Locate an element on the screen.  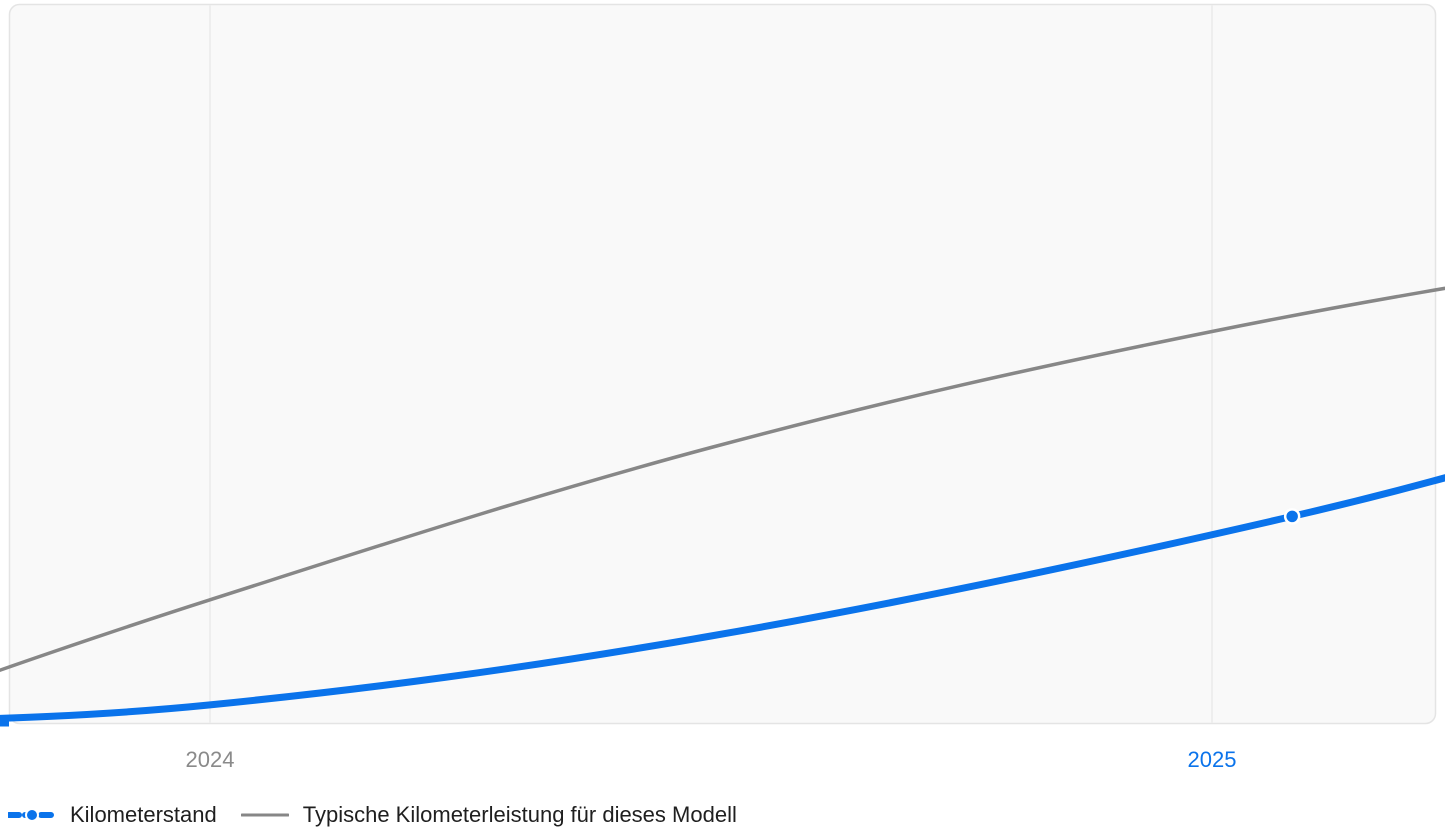
legend-item-mileage: Kilometerstand is located at coordinates (112, 815).